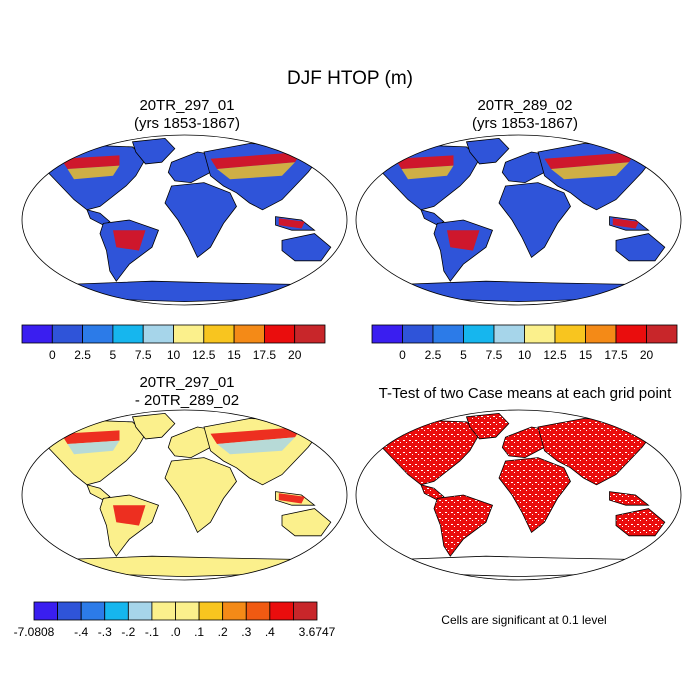  I want to click on colorbar-3-tick-label: -7.0808, so click(34, 632).